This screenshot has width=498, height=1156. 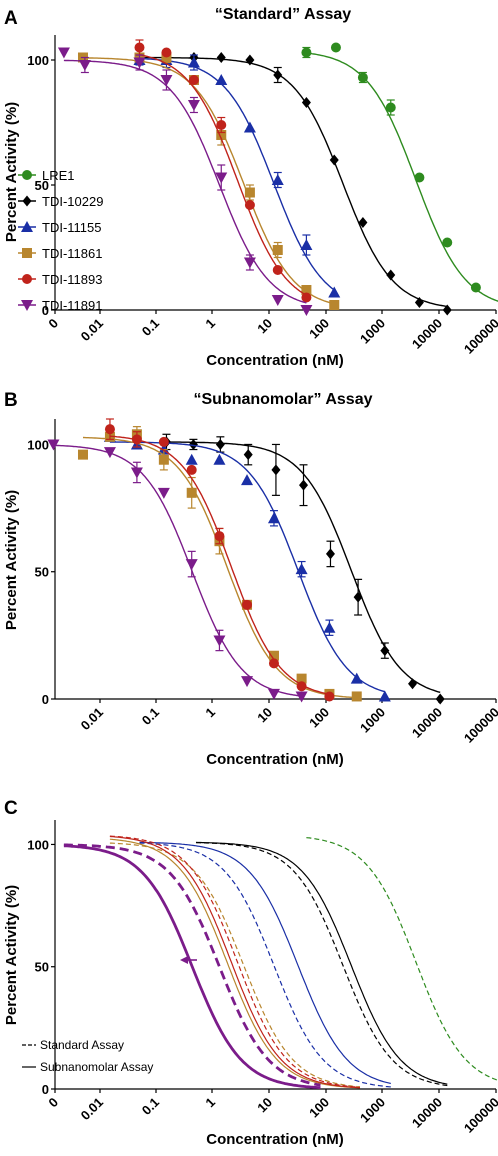 What do you see at coordinates (92, 330) in the screenshot?
I see `x-tick-label: 0.01` at bounding box center [92, 330].